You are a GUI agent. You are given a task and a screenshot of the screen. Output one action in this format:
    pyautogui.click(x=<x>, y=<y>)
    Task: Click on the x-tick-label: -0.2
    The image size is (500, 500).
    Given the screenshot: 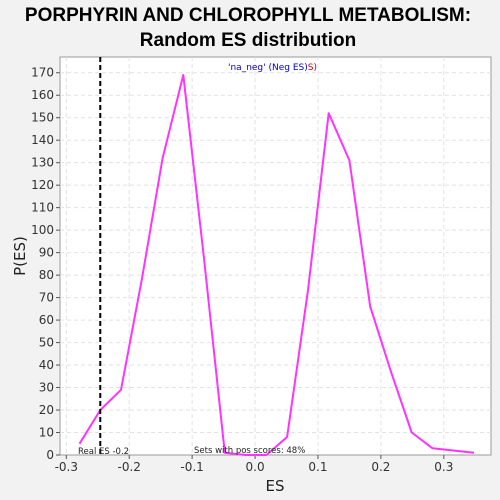 What is the action you would take?
    pyautogui.click(x=129, y=467)
    